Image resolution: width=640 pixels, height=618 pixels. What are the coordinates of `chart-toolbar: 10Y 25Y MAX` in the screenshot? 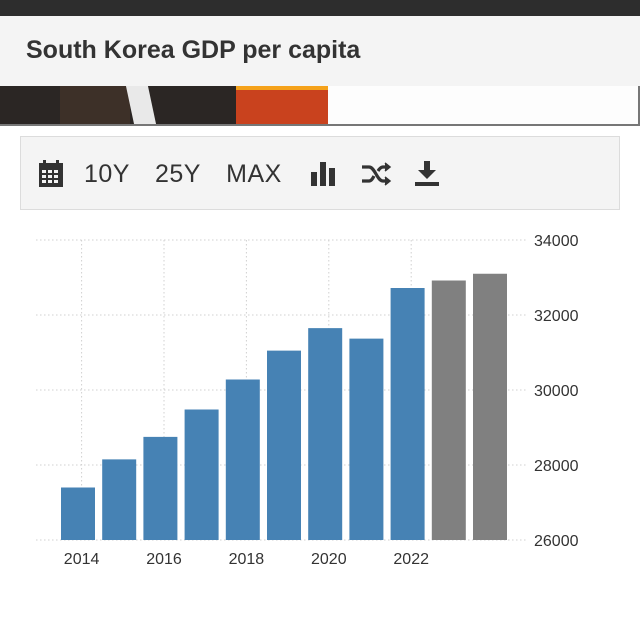 It's located at (320, 173).